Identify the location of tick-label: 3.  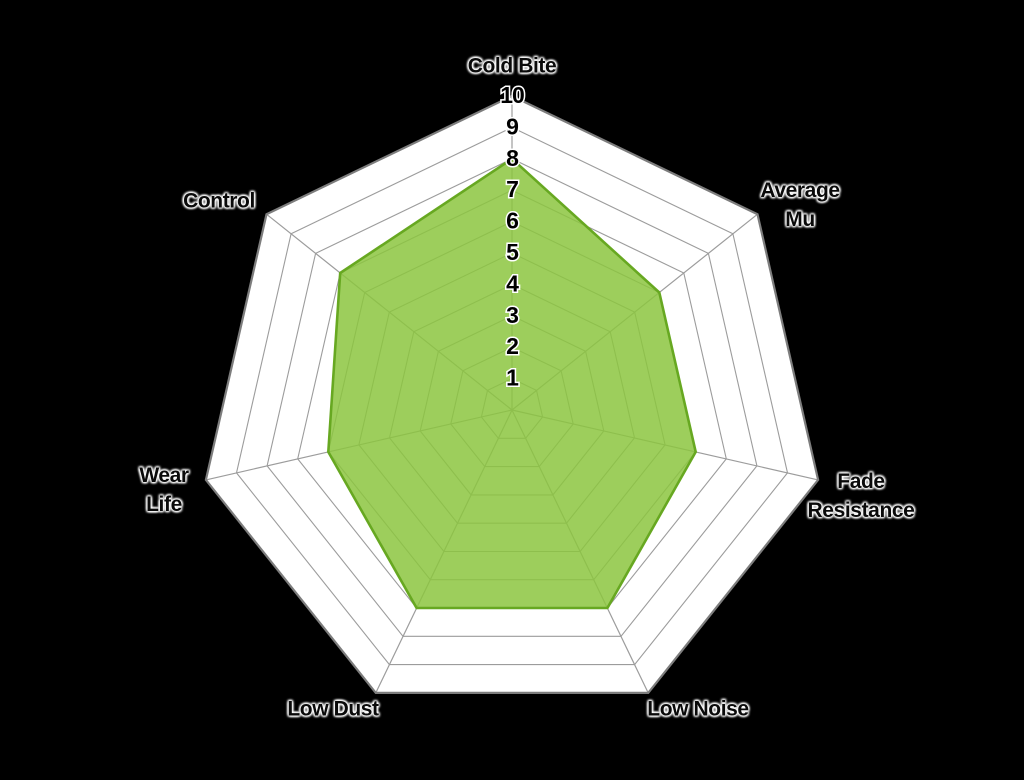
(512, 315).